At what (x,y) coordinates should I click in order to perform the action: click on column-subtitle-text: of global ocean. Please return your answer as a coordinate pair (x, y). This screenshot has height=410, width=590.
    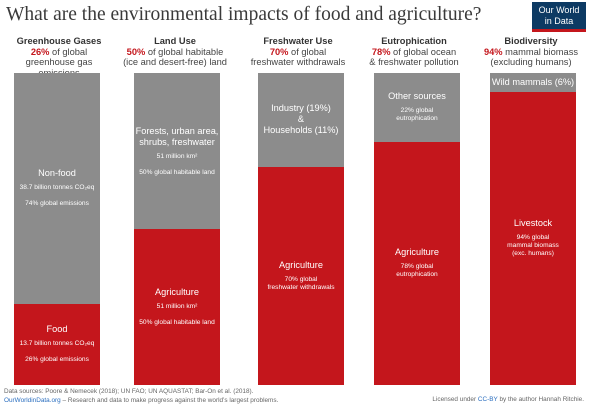
    Looking at the image, I should click on (423, 51).